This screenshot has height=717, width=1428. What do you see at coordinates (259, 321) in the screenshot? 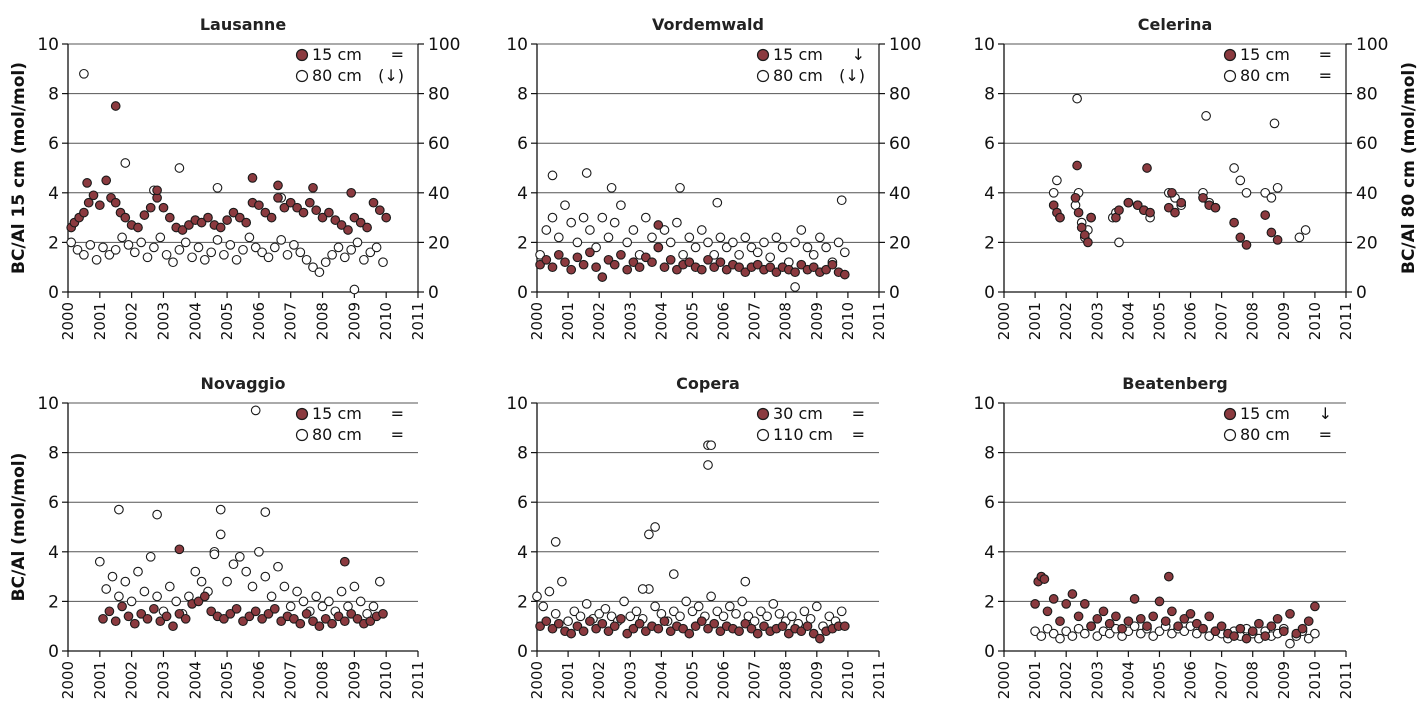
I see `x-tick-label: 2006` at bounding box center [259, 321].